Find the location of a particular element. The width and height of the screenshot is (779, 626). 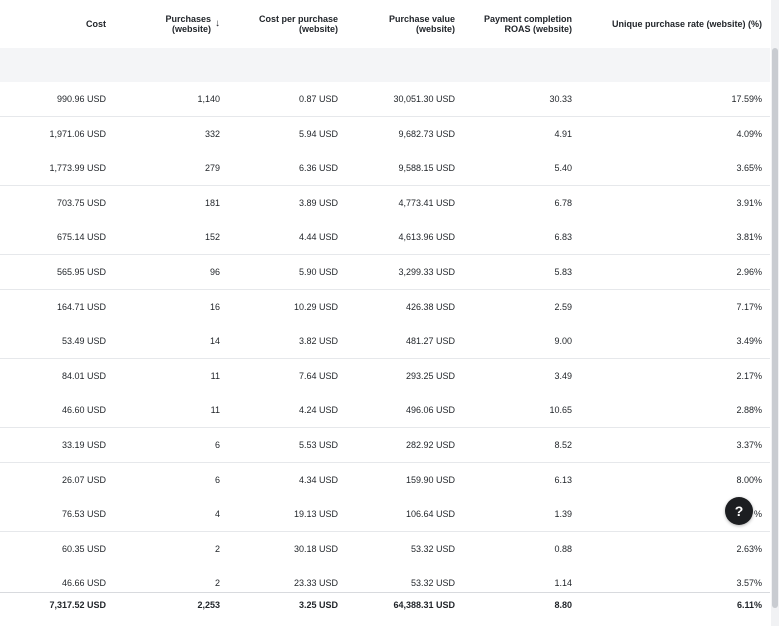

cell-cost: 76.53 USD is located at coordinates (83, 514).